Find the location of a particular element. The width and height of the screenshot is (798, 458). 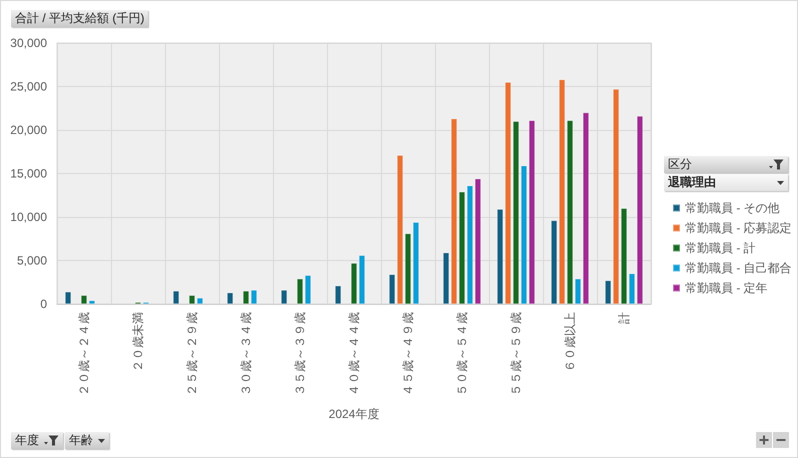

x-tick-label: ３０歳～３４歳 is located at coordinates (246, 354).